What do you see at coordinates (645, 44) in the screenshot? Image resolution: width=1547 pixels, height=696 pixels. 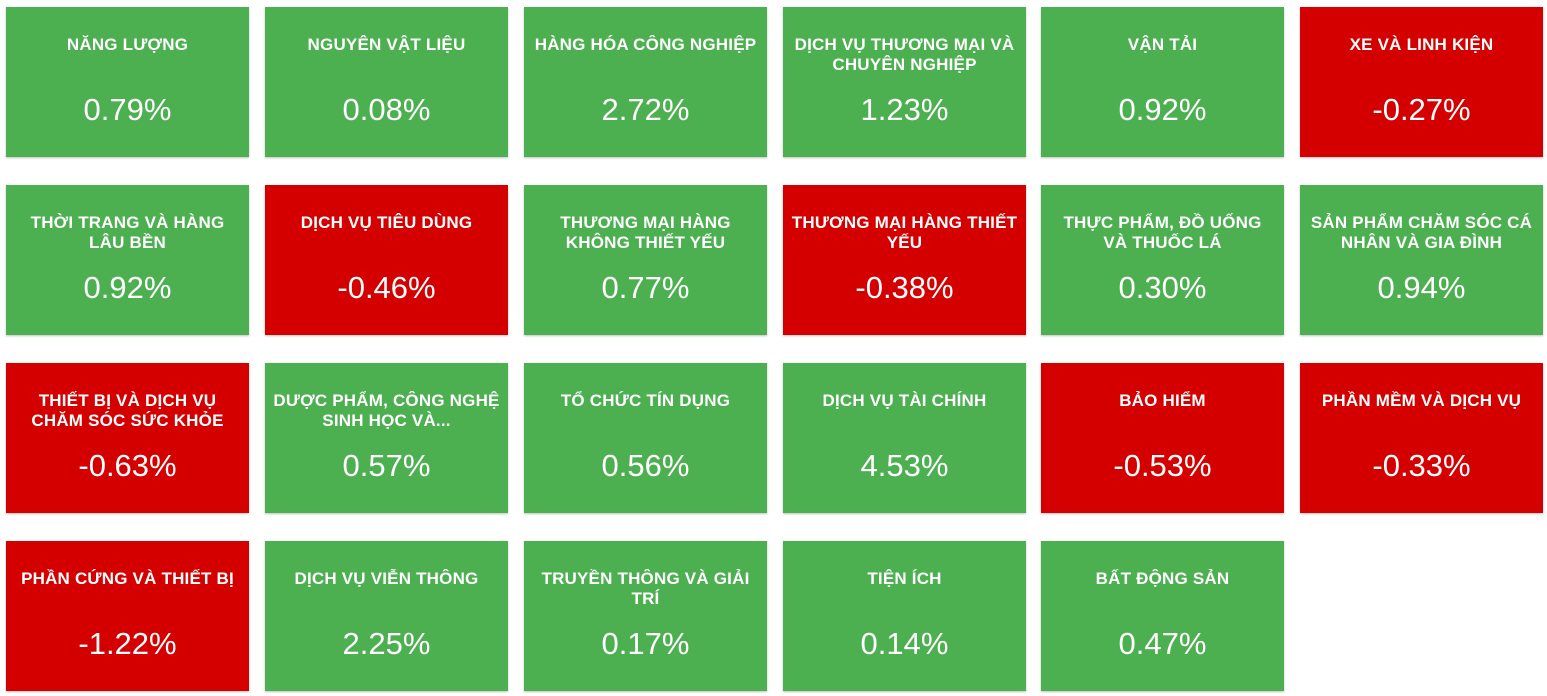 I see `sector-name: HÀNG HÓA CÔNG NGHIỆP` at bounding box center [645, 44].